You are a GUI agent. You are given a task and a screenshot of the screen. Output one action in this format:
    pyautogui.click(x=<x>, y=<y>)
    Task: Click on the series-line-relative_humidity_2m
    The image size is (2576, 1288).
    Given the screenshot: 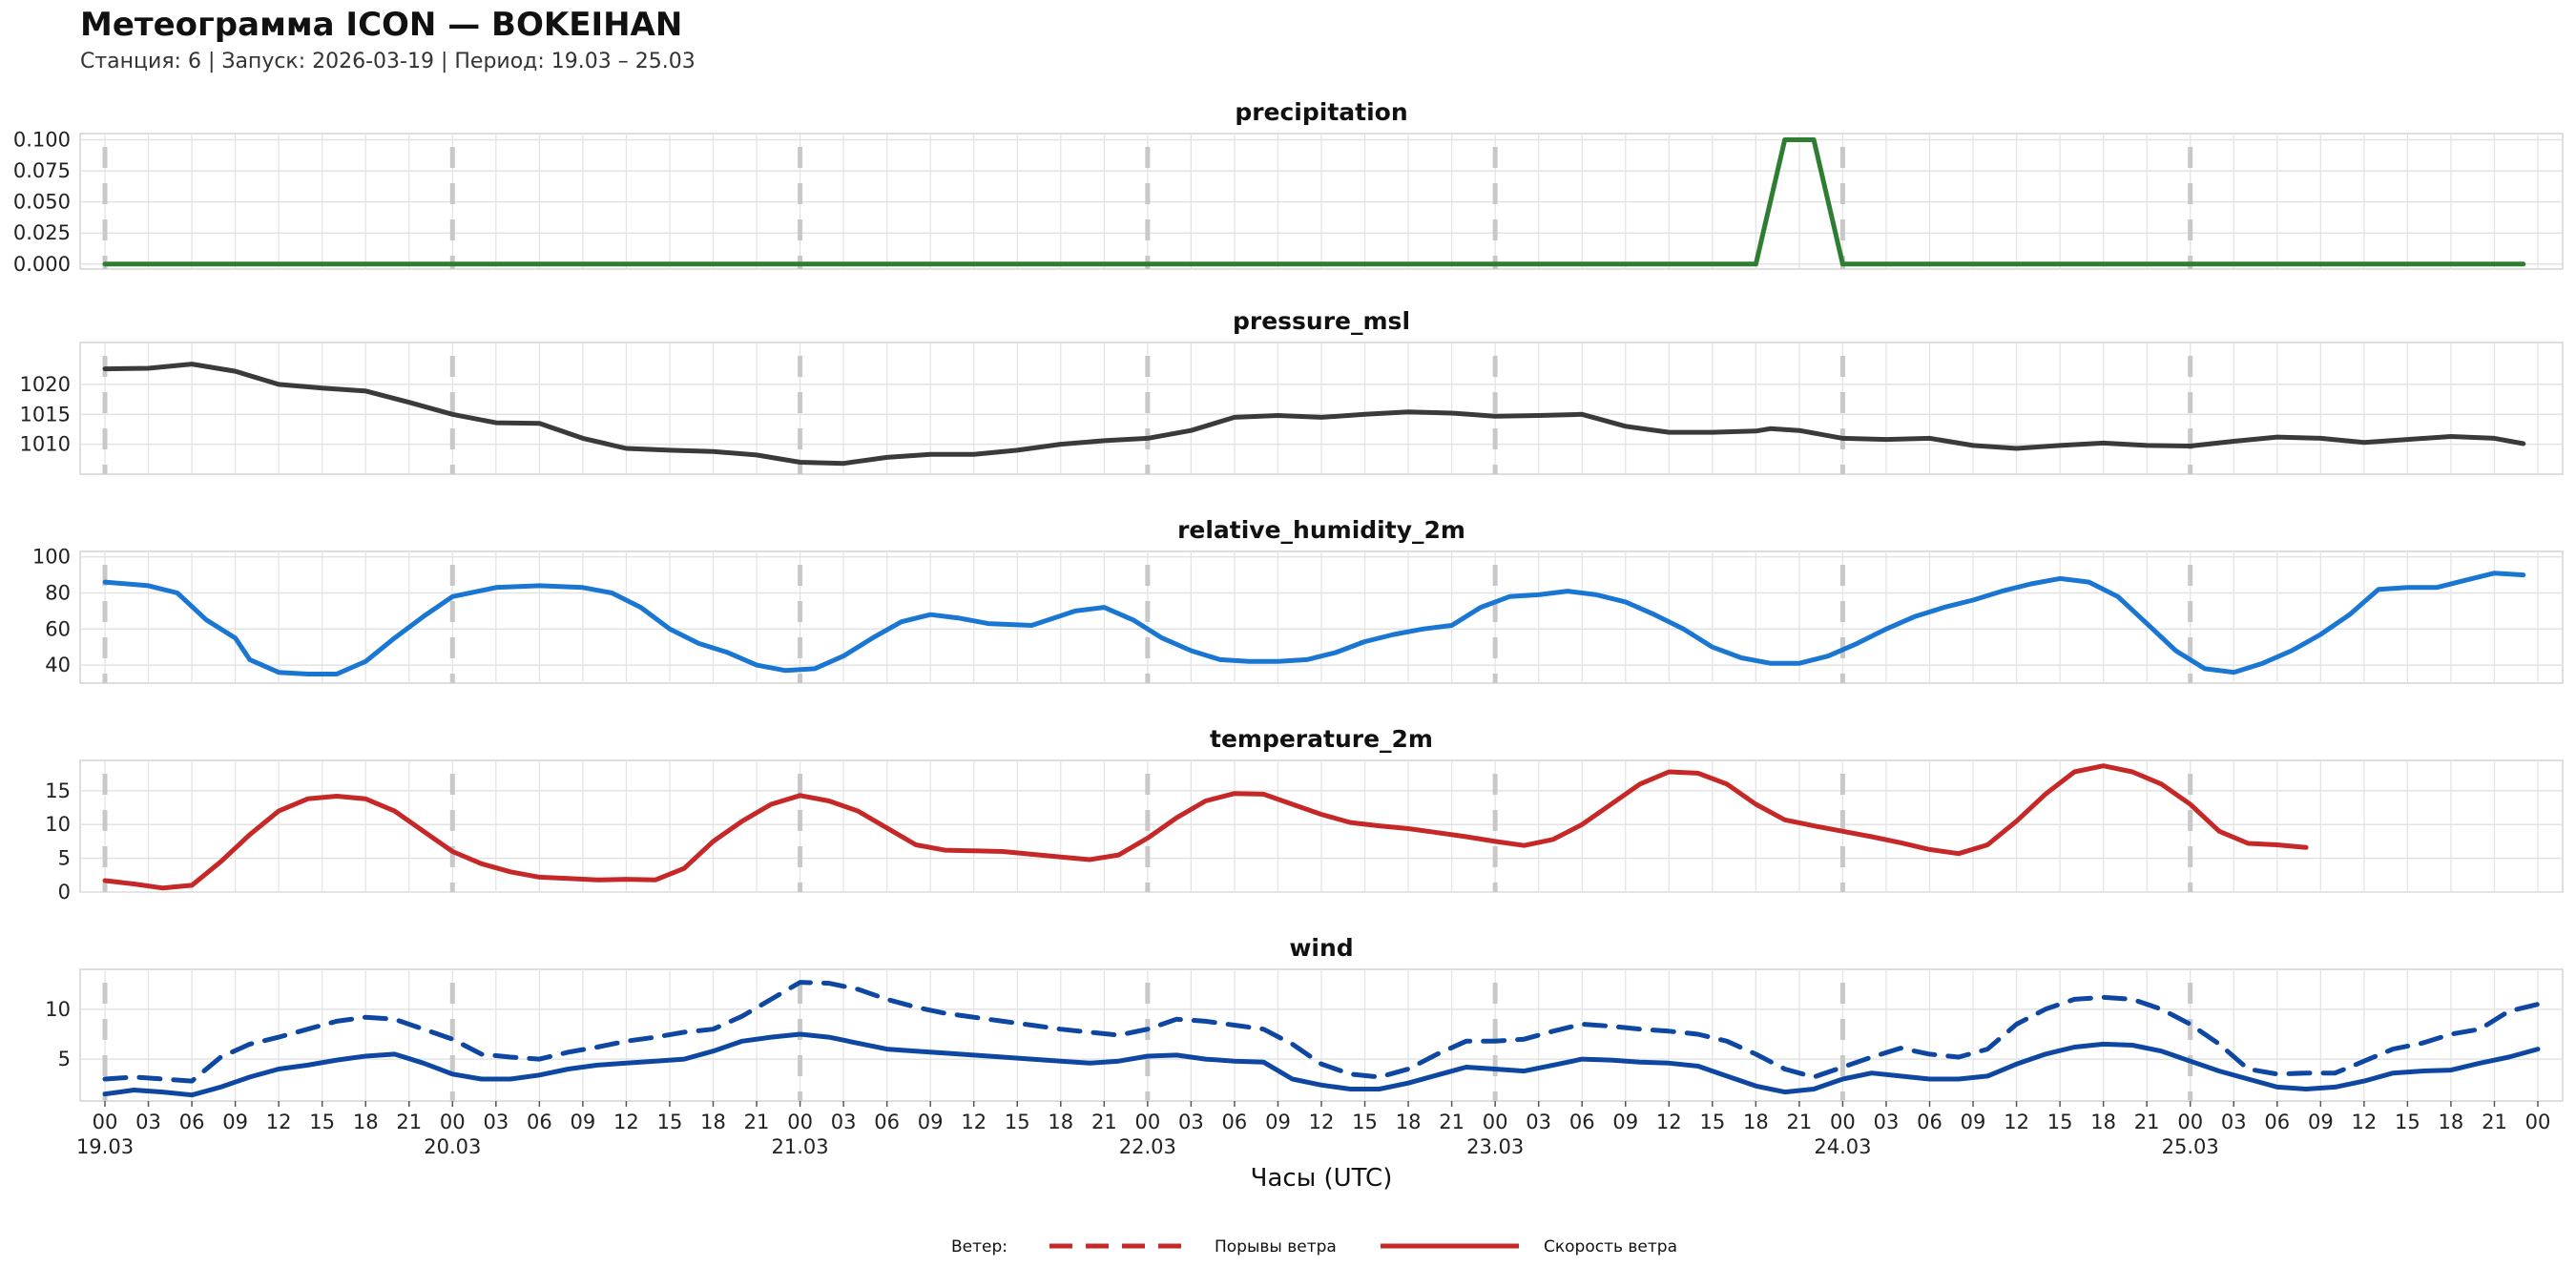 What is the action you would take?
    pyautogui.click(x=1314, y=623)
    